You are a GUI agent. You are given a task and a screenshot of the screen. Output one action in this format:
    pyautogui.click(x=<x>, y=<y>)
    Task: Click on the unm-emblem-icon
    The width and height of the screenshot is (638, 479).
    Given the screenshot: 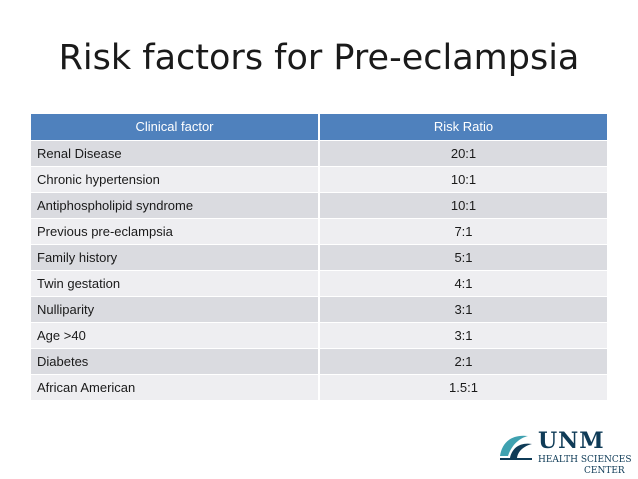 What is the action you would take?
    pyautogui.click(x=516, y=447)
    